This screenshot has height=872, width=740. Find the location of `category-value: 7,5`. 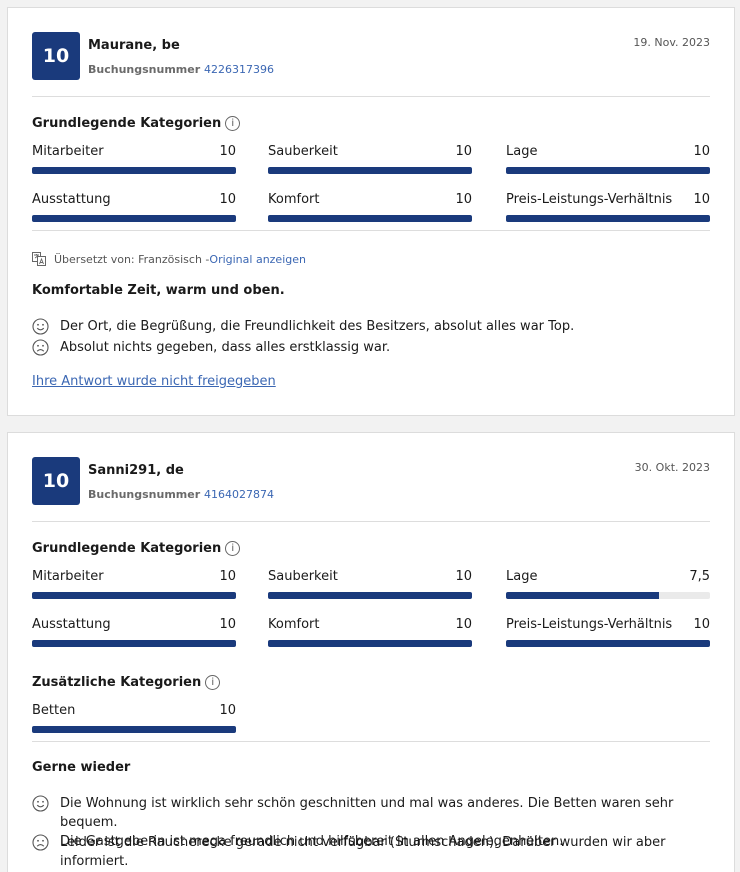

category-value: 7,5 is located at coordinates (699, 576).